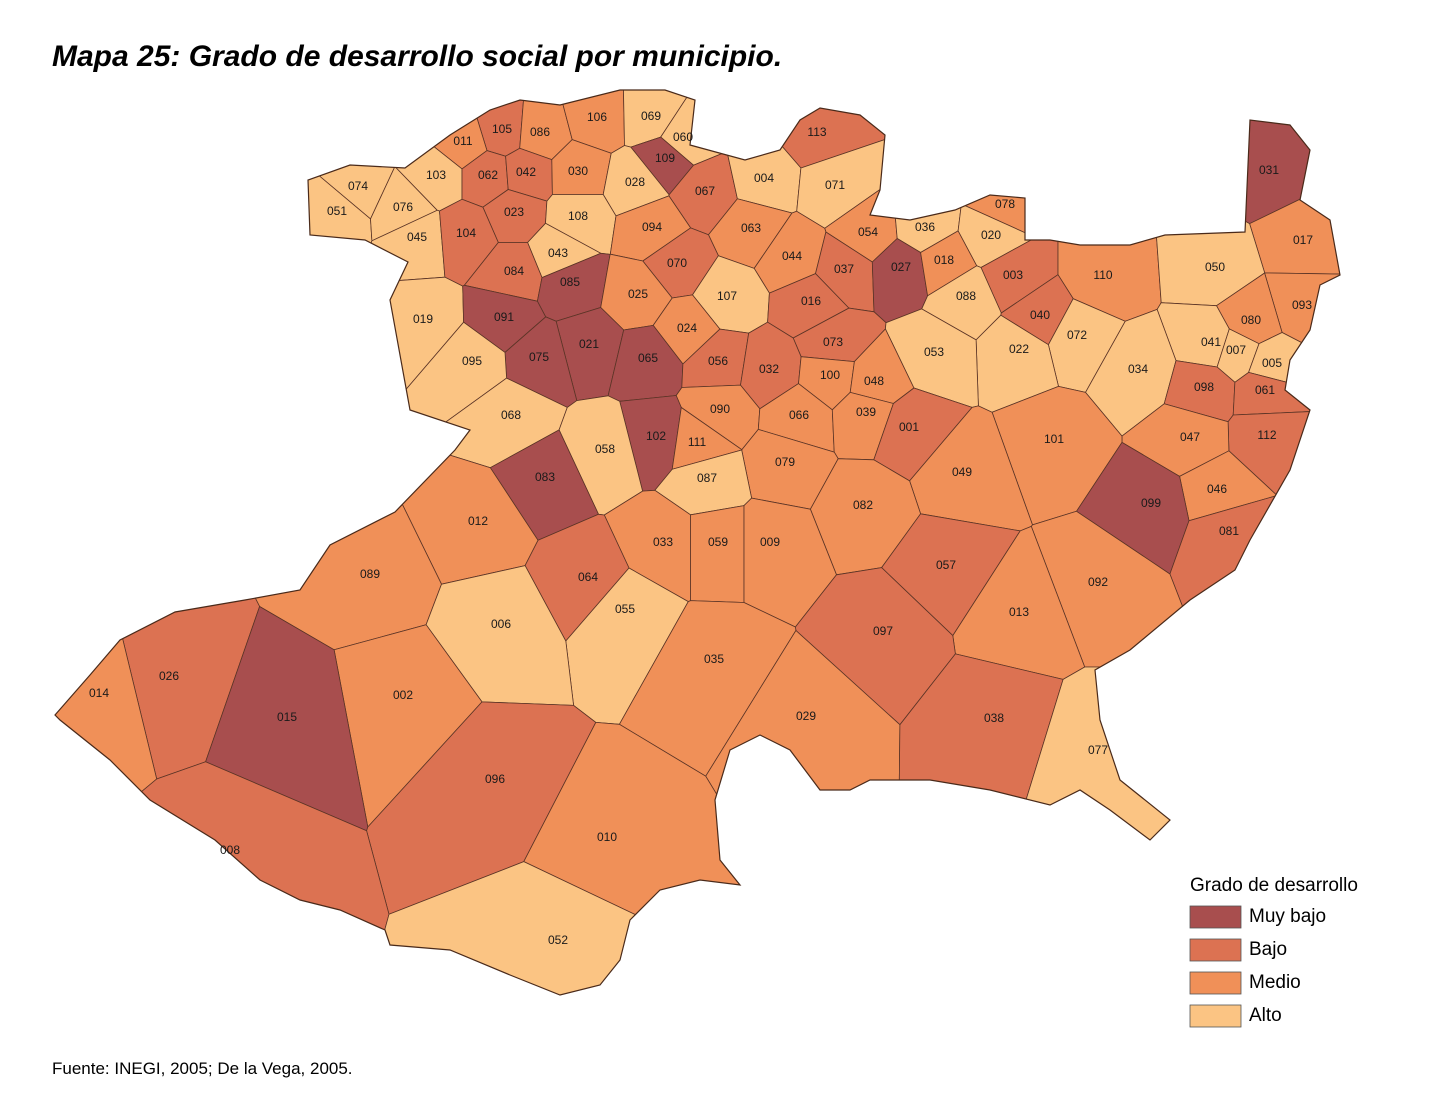 The width and height of the screenshot is (1430, 1105). Describe the element at coordinates (169, 676) in the screenshot. I see `municipality-label: 026` at that location.